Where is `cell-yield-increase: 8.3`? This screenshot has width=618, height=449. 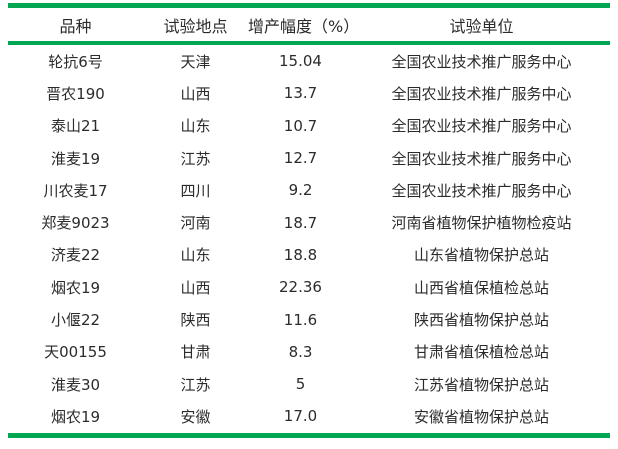
cell-yield-increase: 8.3 is located at coordinates (300, 351).